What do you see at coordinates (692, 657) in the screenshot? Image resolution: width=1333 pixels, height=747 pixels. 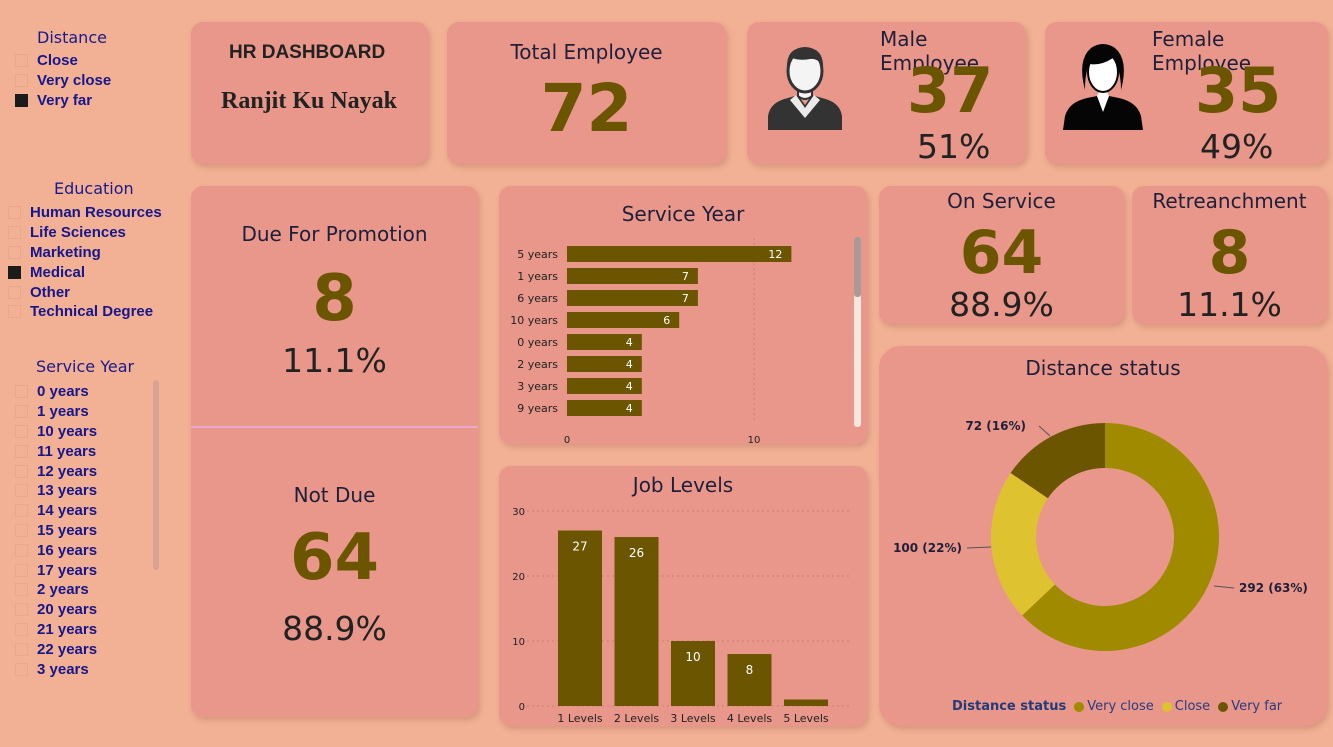 I see `data-label: 10` at bounding box center [692, 657].